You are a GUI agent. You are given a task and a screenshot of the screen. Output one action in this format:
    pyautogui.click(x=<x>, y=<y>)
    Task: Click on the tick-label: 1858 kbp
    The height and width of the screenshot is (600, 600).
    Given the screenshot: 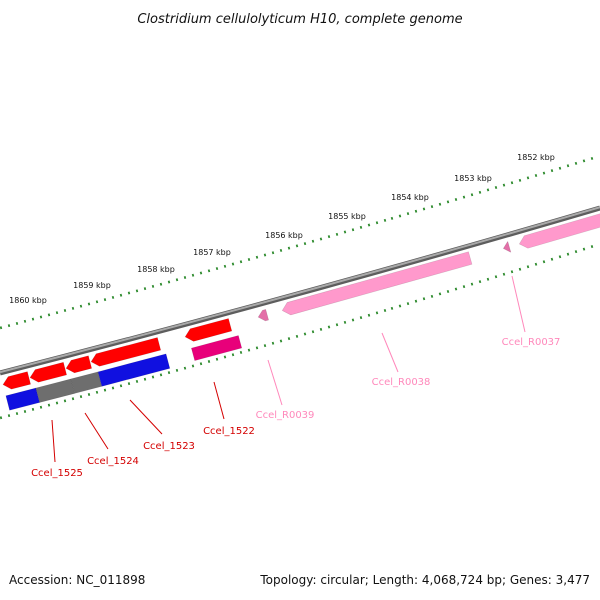 What is the action you would take?
    pyautogui.click(x=156, y=269)
    